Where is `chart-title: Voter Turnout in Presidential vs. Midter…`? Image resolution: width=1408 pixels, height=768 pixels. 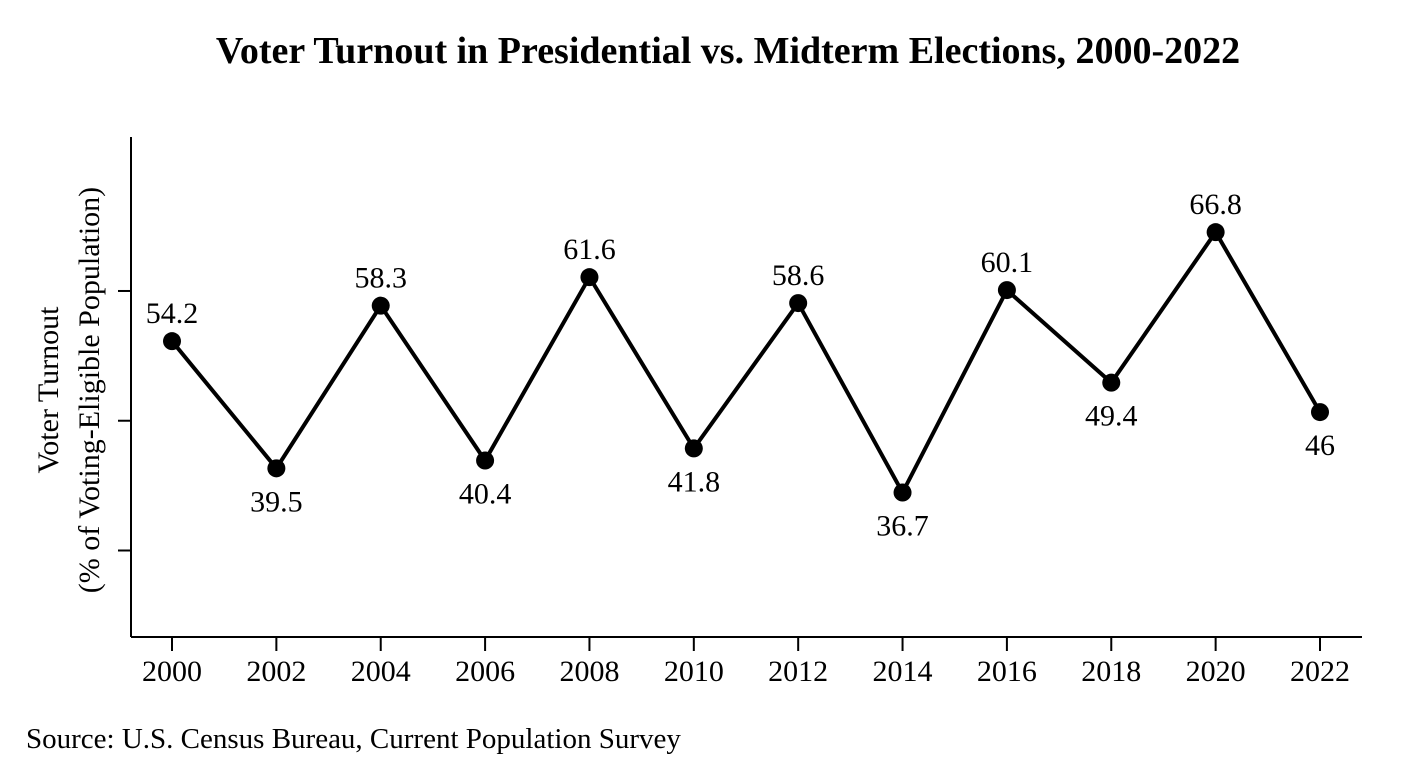 chart-title: Voter Turnout in Presidential vs. Midter… is located at coordinates (728, 51).